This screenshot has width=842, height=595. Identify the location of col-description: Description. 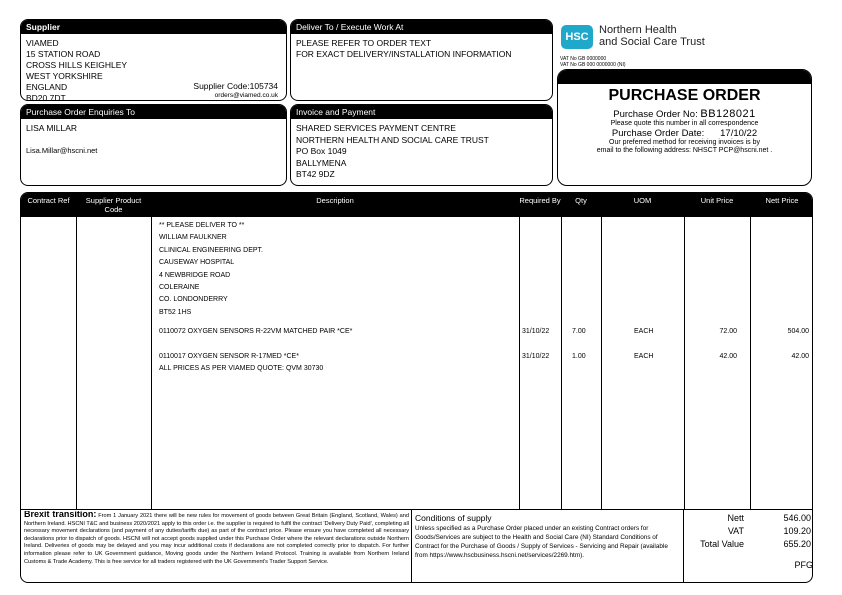
(335, 200).